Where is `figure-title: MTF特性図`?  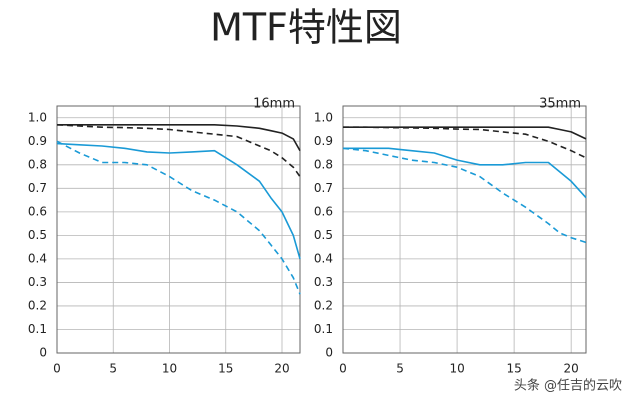
figure-title: MTF特性図 is located at coordinates (306, 28).